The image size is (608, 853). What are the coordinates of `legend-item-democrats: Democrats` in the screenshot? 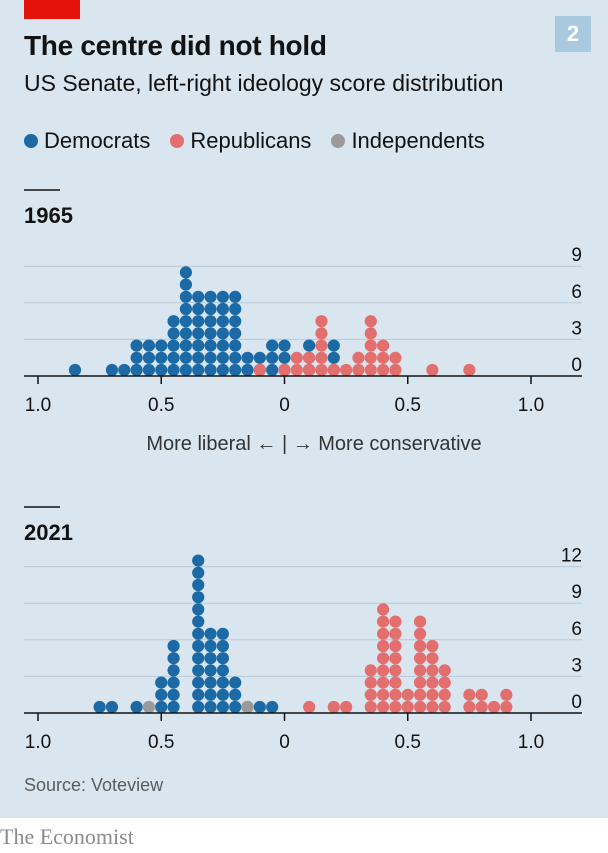 It's located at (87, 141).